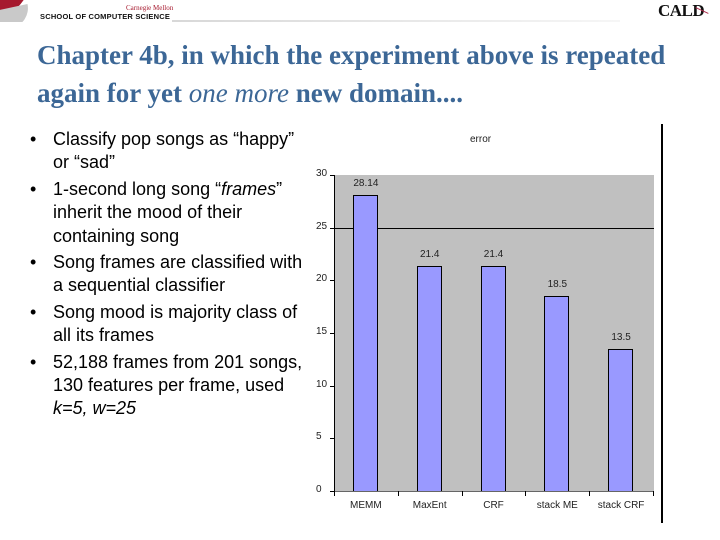  What do you see at coordinates (429, 378) in the screenshot?
I see `bar-maxent` at bounding box center [429, 378].